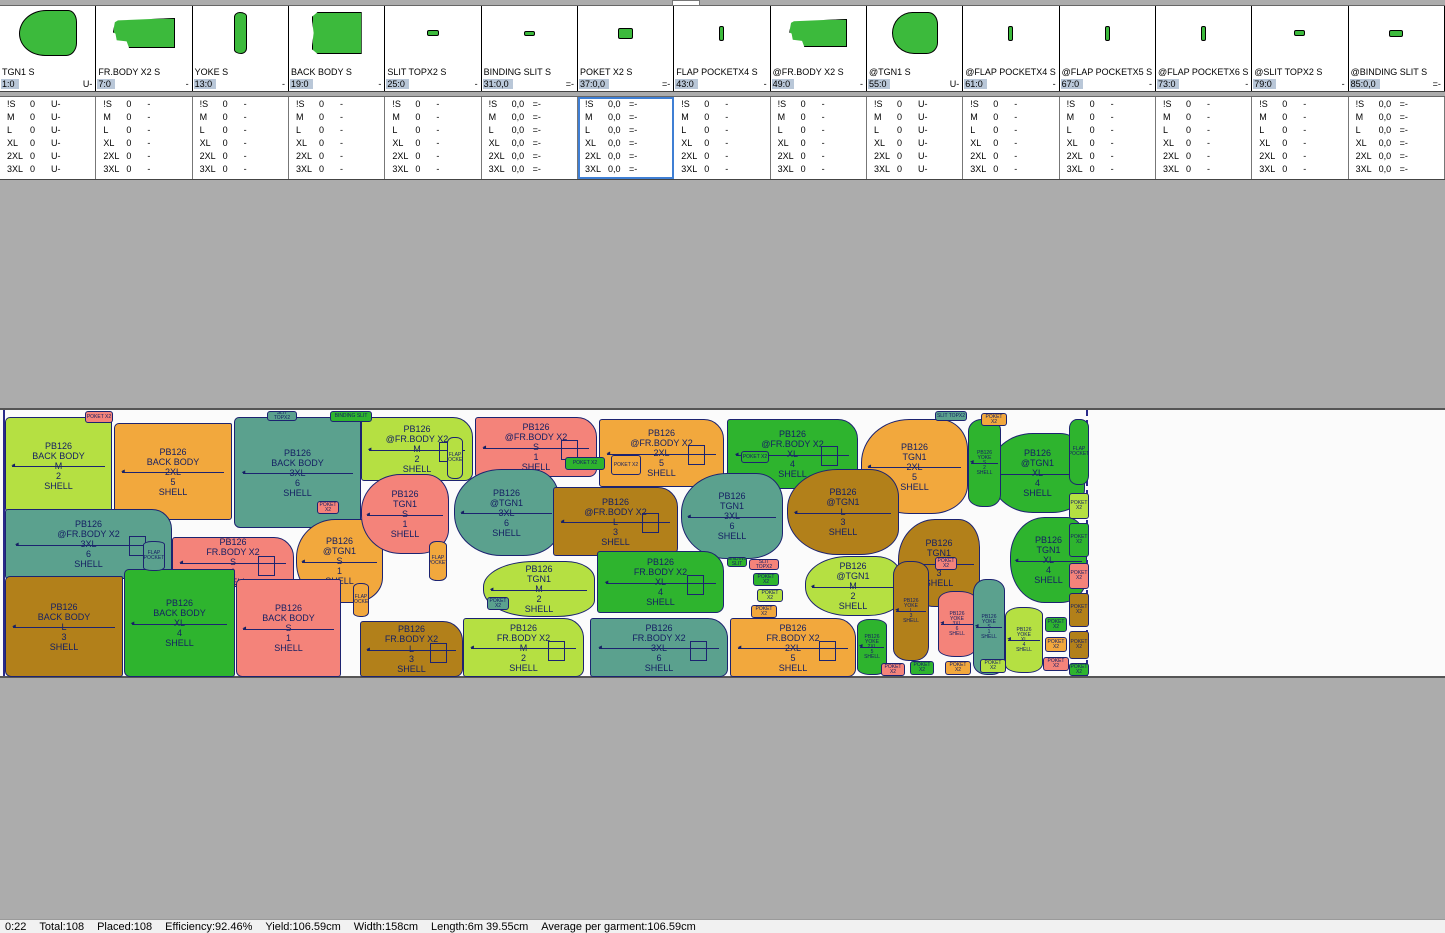 The image size is (1445, 933). What do you see at coordinates (405, 514) in the screenshot?
I see `marker-piece: PB126 TGN1 S 1 SHELL` at bounding box center [405, 514].